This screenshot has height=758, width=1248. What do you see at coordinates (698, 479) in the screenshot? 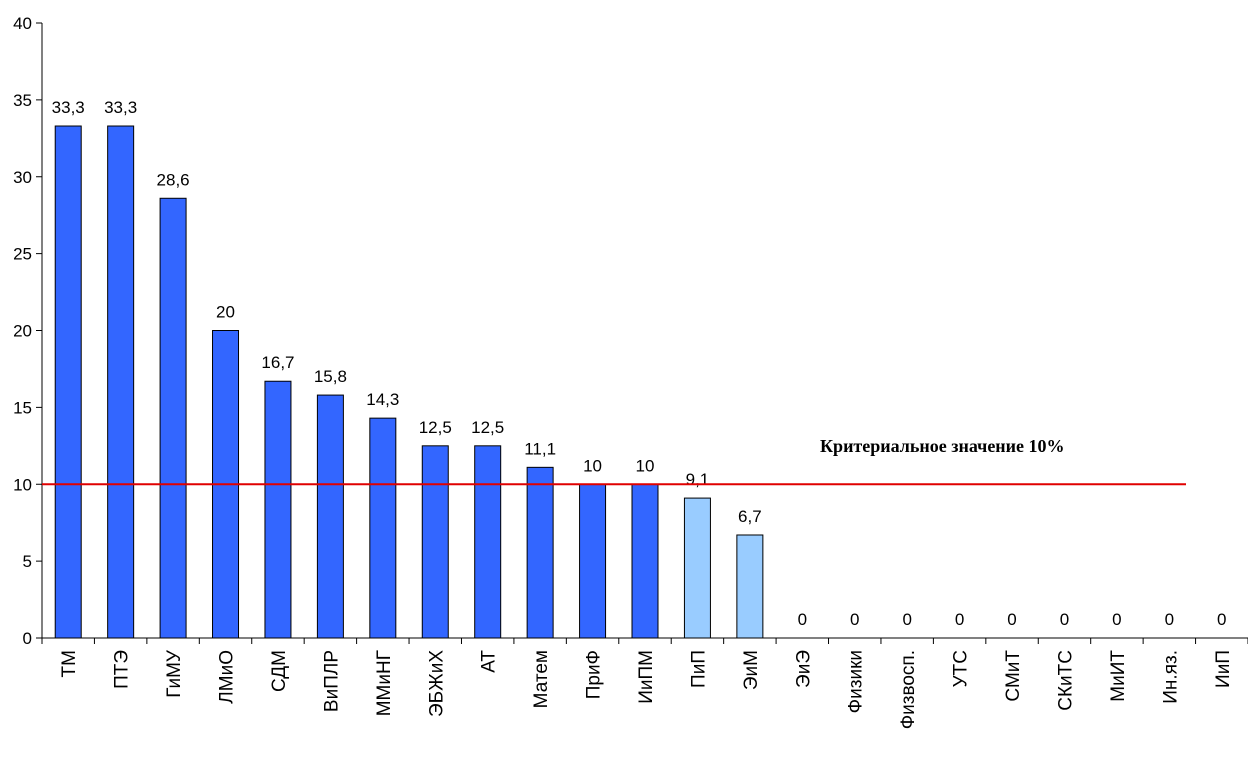
I see `data-label: 9,1` at bounding box center [698, 479].